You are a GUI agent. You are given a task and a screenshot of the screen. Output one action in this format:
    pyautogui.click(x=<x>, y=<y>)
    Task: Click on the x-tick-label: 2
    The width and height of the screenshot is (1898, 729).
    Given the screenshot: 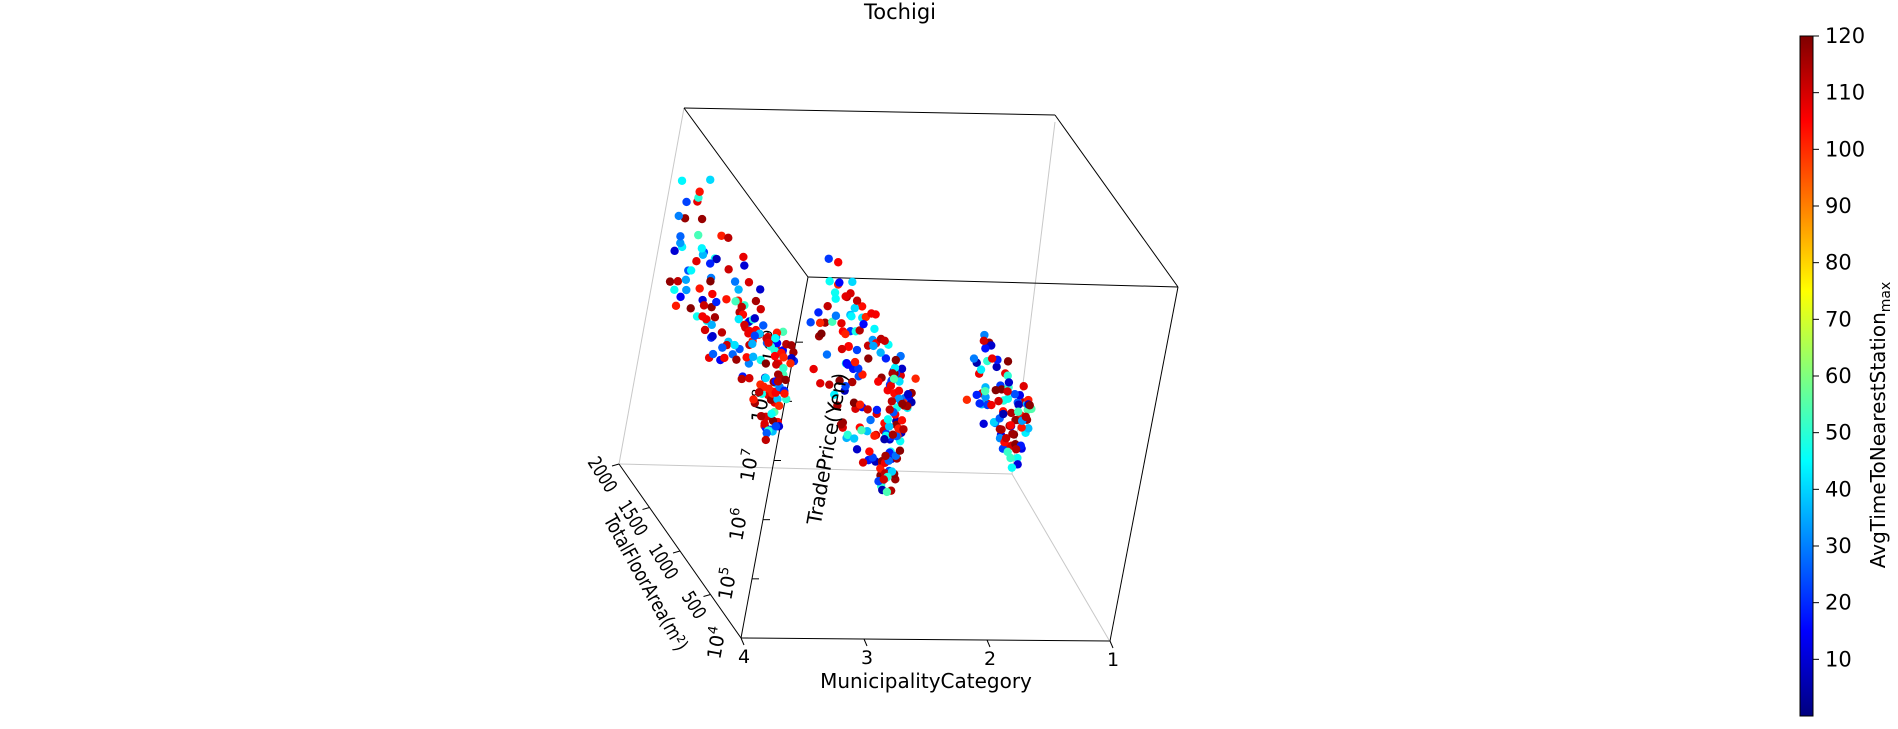 What is the action you would take?
    pyautogui.click(x=990, y=659)
    